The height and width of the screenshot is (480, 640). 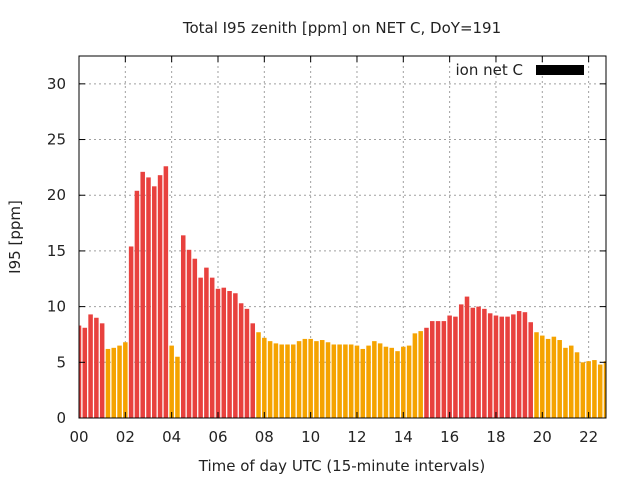 I want to click on x-tick-label: 16, so click(x=449, y=437).